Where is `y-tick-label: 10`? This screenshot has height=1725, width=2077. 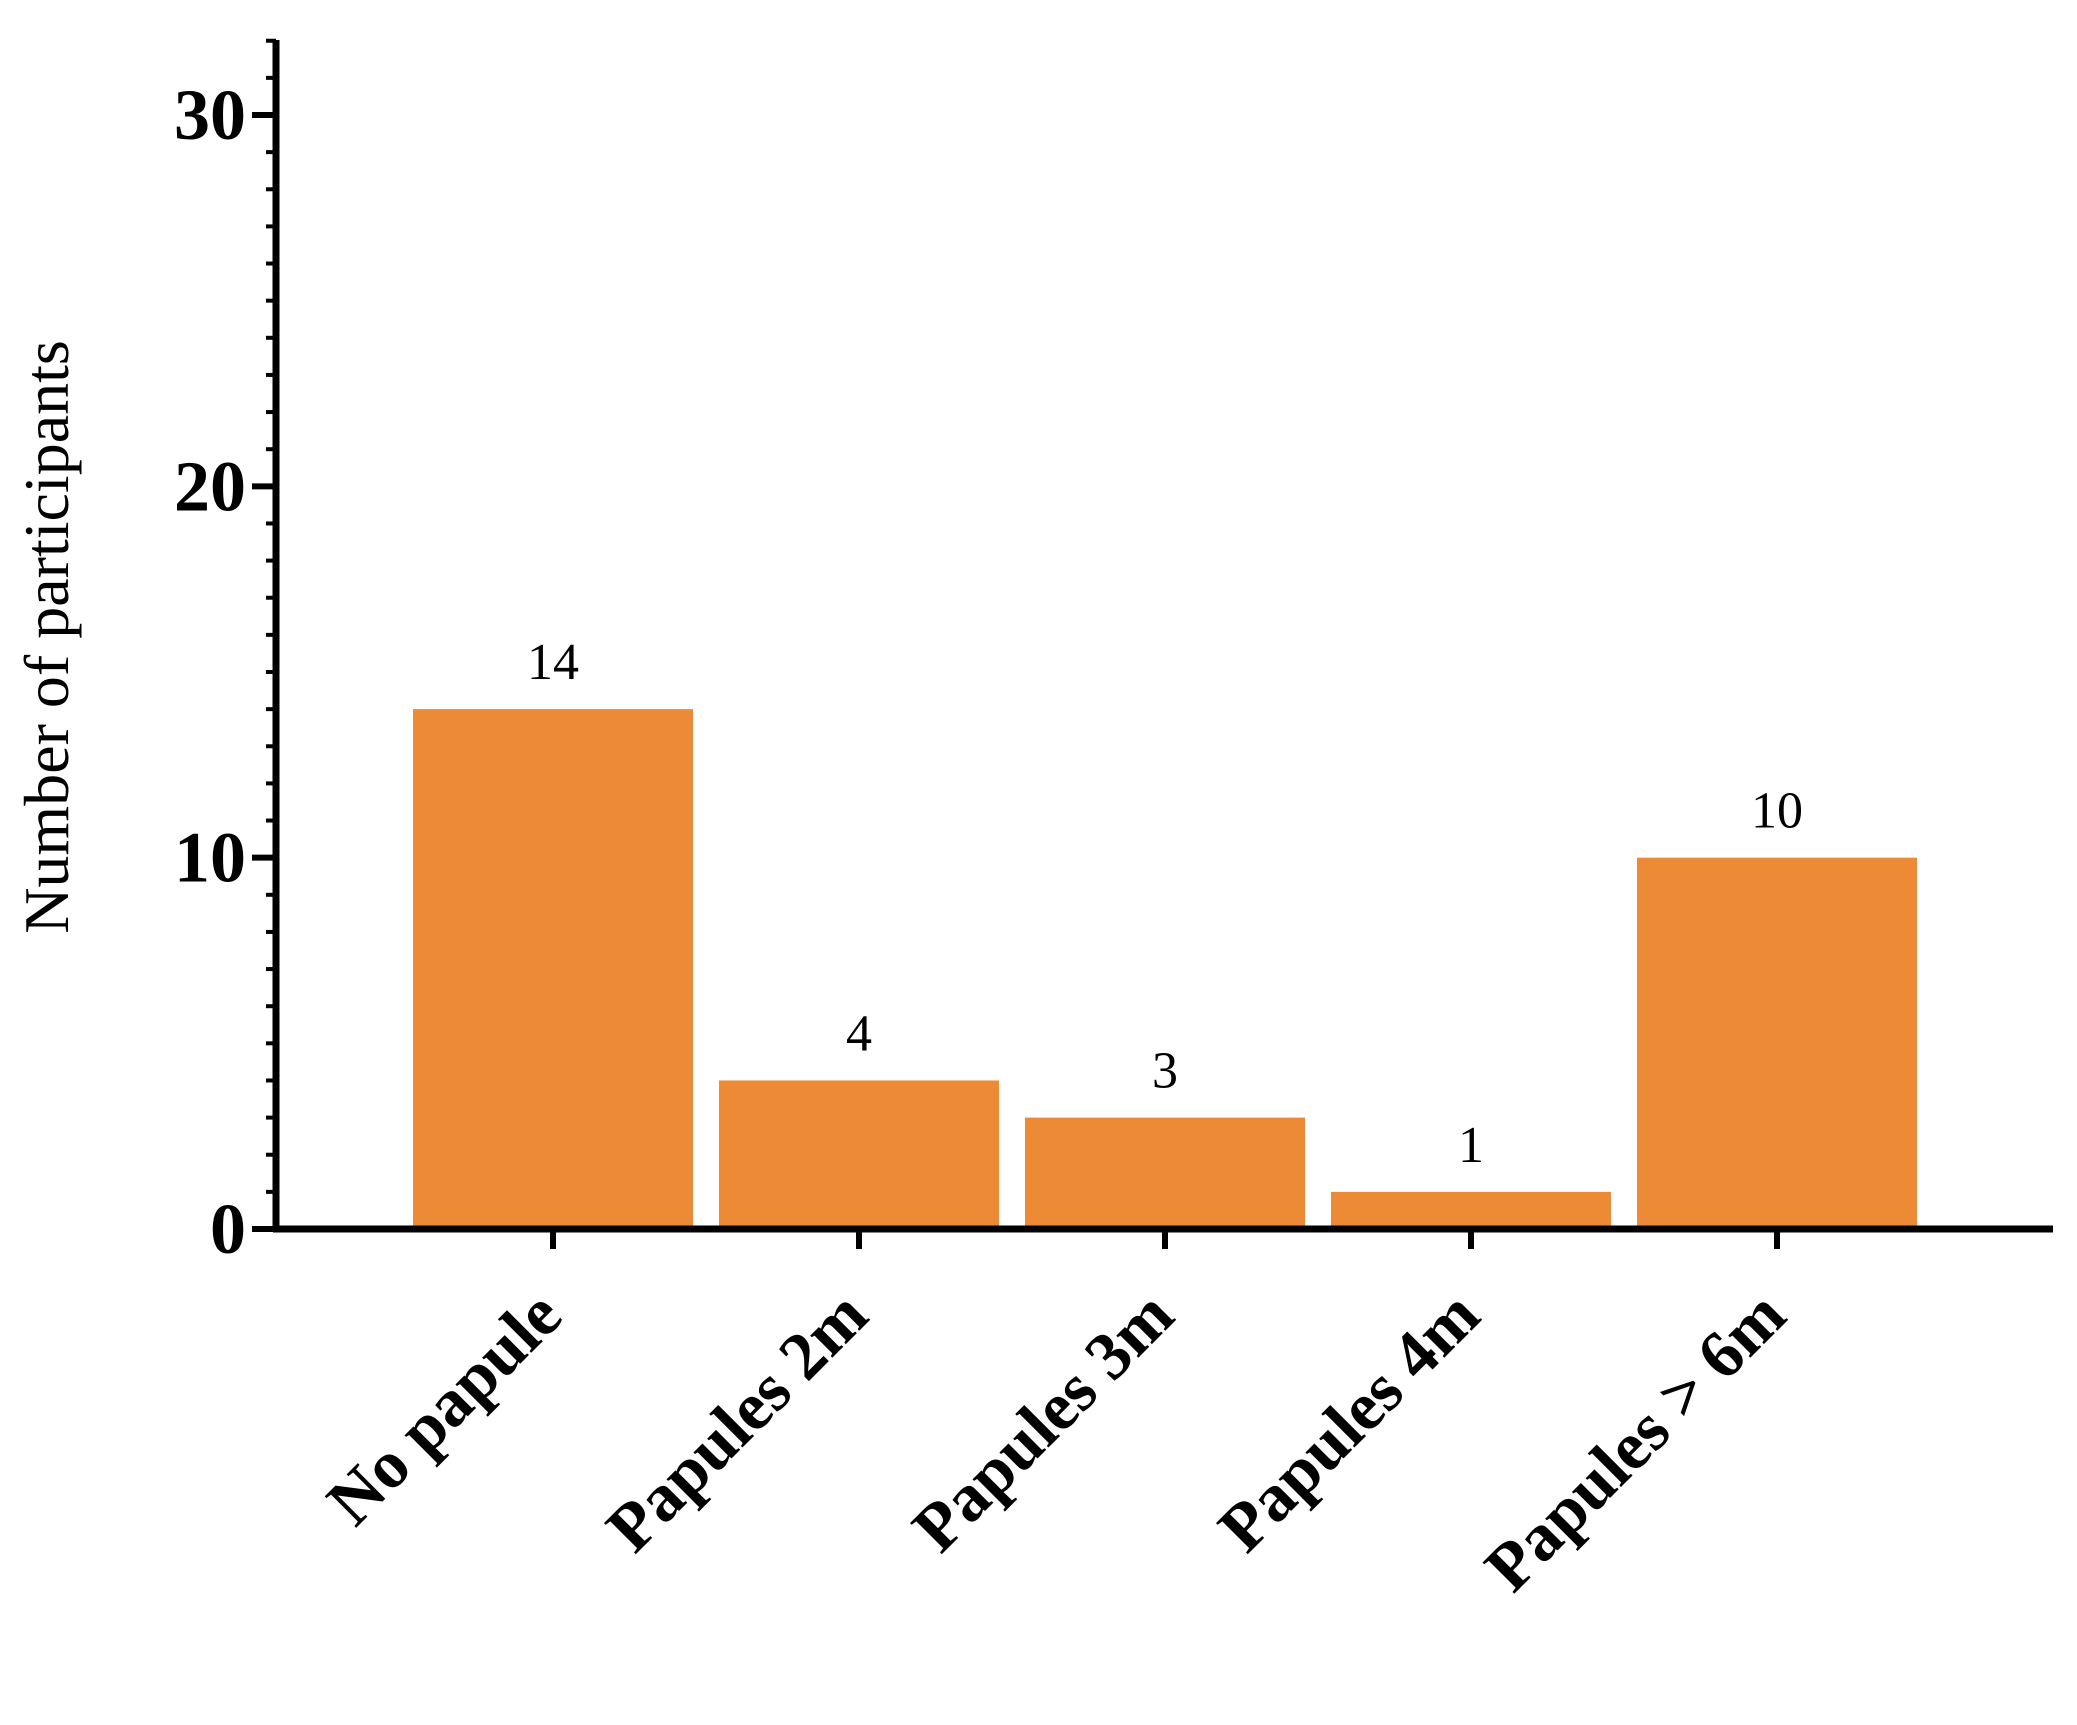 y-tick-label: 10 is located at coordinates (210, 858).